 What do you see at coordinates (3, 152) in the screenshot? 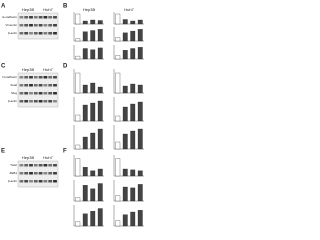
I see `panel-letter: E` at bounding box center [3, 152].